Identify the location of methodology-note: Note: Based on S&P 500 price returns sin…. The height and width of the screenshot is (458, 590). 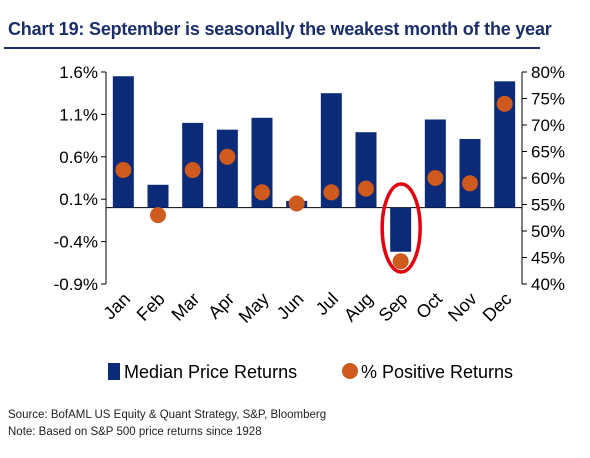
(135, 432).